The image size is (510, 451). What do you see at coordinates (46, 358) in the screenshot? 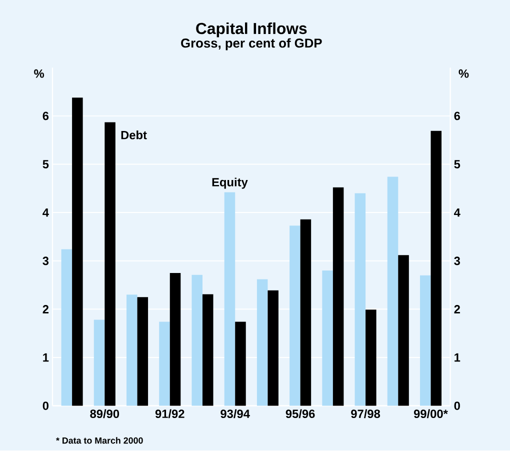
I see `y-tick-label: 1` at bounding box center [46, 358].